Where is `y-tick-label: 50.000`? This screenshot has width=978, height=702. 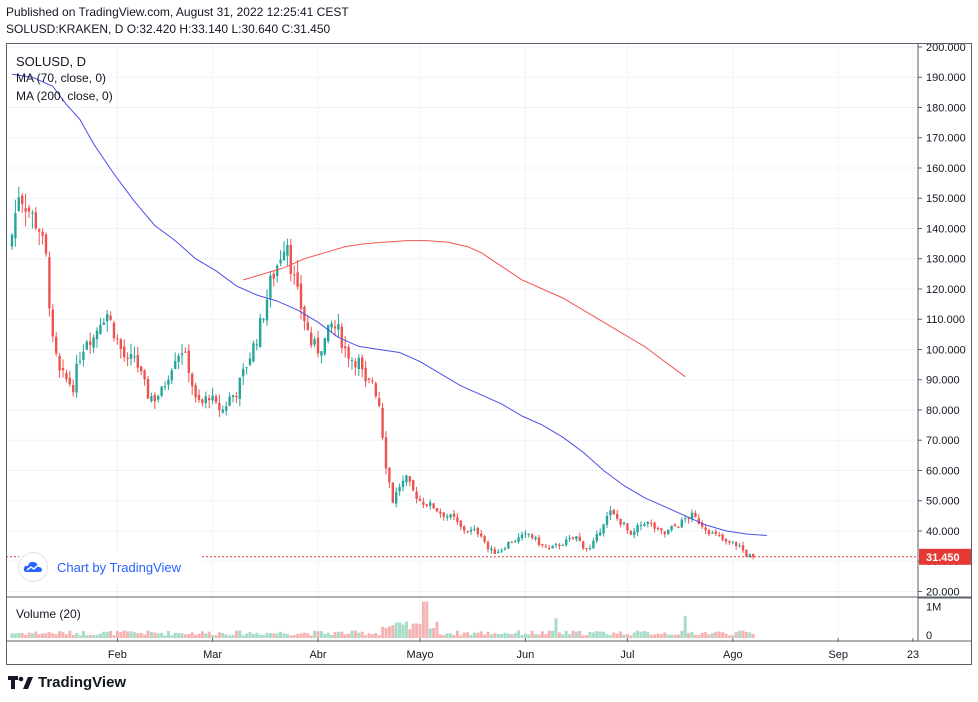 y-tick-label: 50.000 is located at coordinates (943, 502).